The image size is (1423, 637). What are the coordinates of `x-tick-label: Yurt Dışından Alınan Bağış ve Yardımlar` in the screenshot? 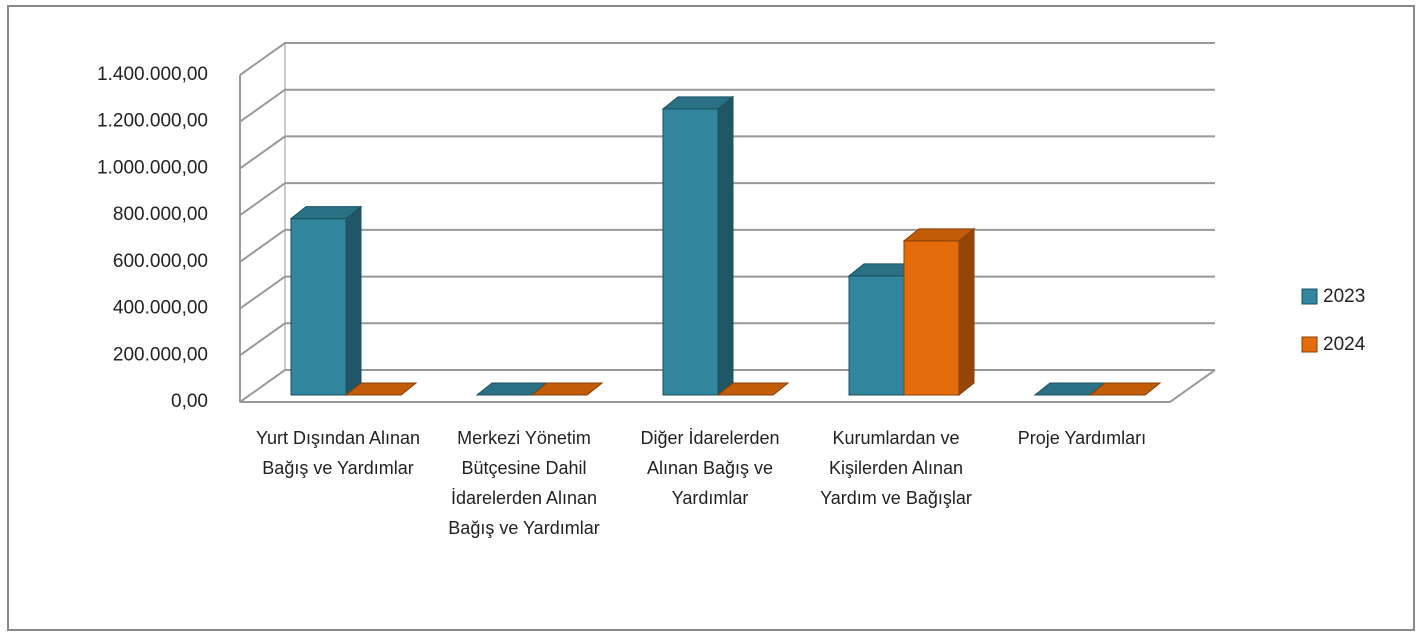 It's located at (338, 453).